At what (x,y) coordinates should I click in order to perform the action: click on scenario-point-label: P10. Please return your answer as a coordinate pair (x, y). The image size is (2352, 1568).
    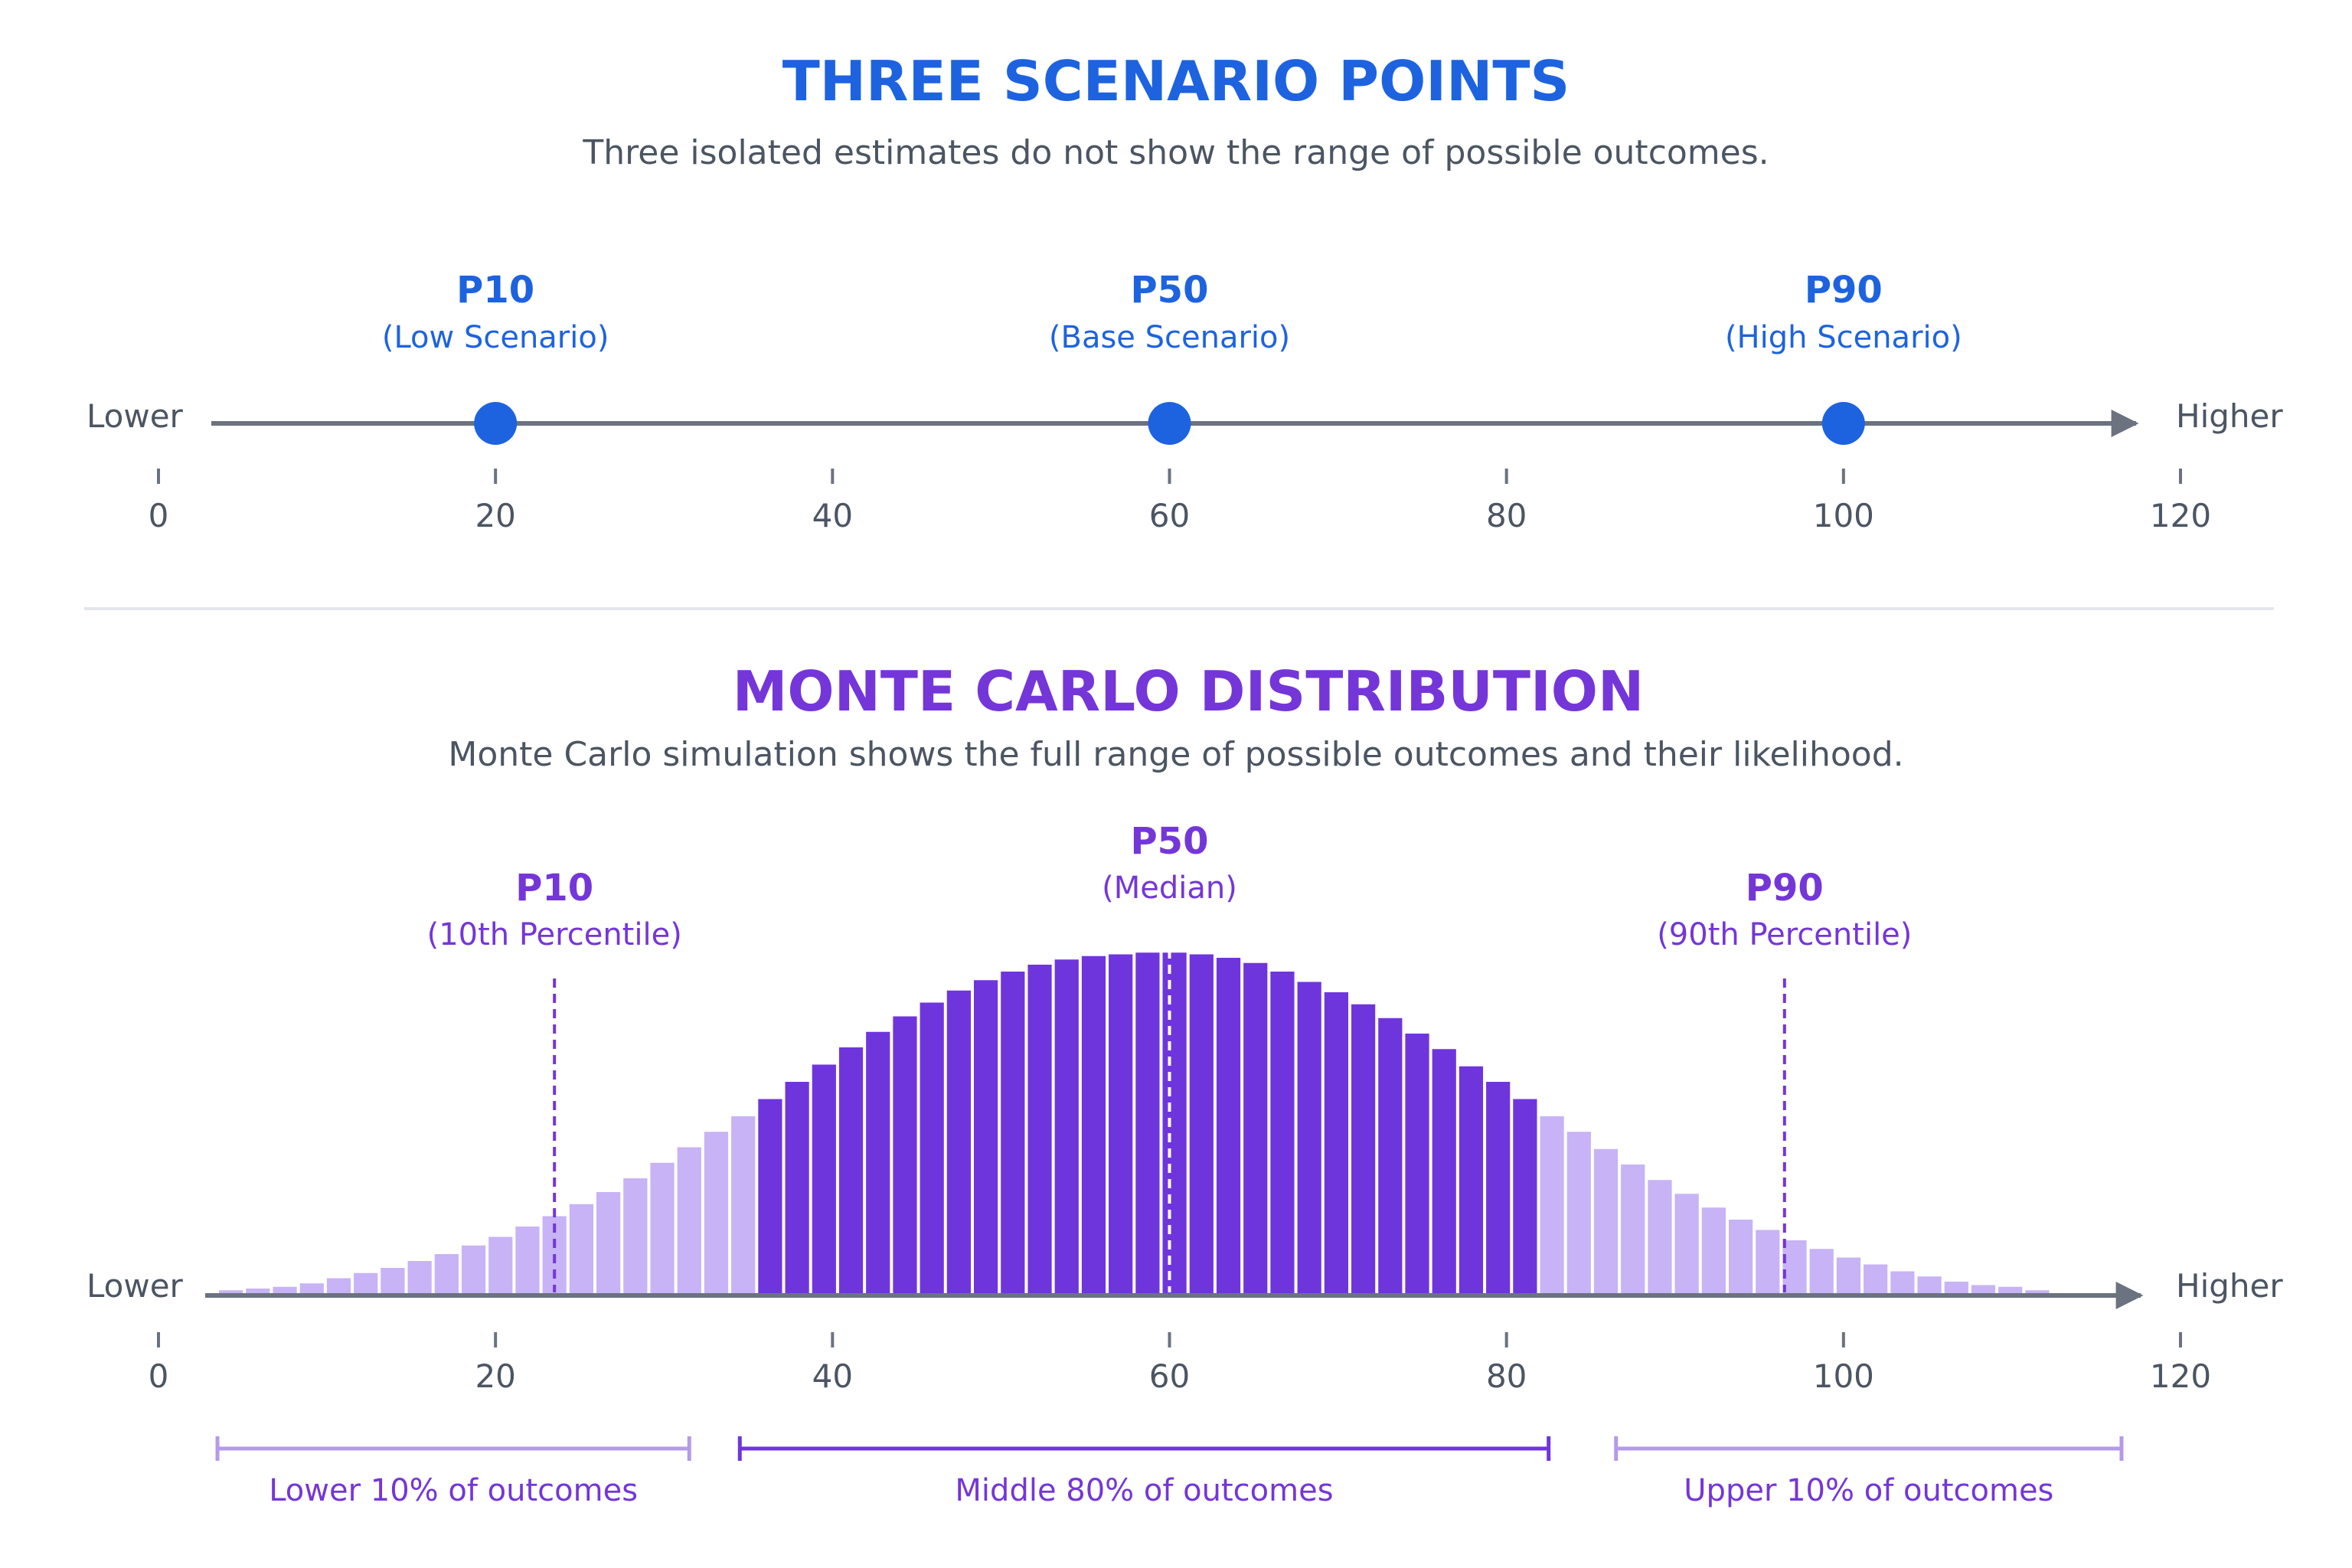
    Looking at the image, I should click on (495, 290).